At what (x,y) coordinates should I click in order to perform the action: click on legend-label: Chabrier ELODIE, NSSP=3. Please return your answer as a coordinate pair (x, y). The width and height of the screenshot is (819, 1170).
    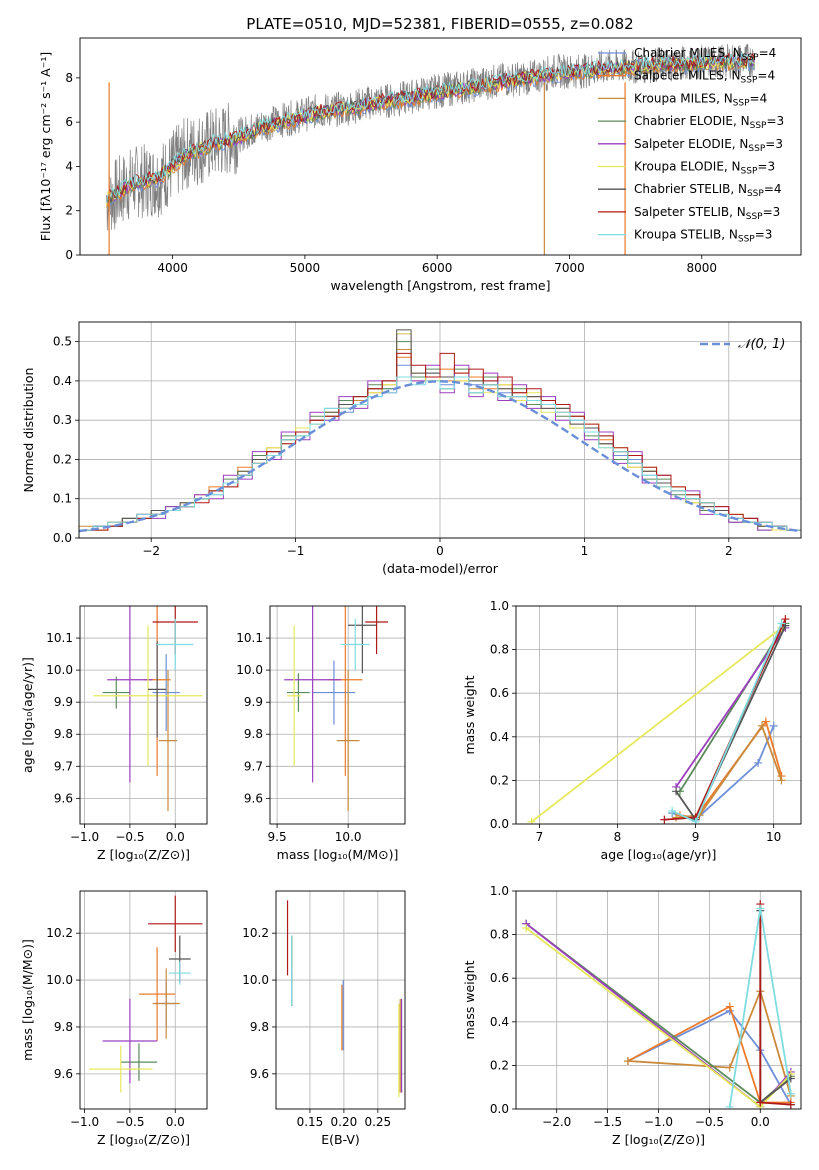
    Looking at the image, I should click on (709, 122).